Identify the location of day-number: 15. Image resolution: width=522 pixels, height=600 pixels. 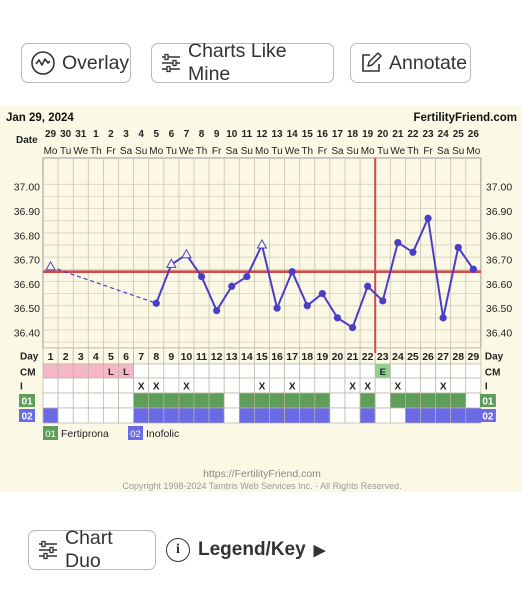
(262, 357).